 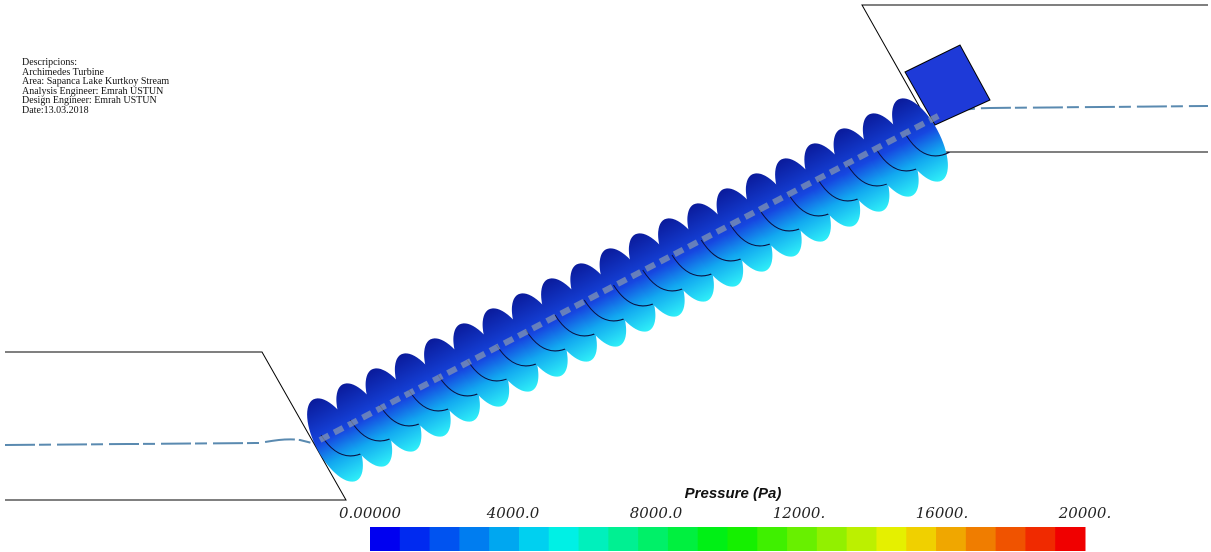 What do you see at coordinates (93, 91) in the screenshot?
I see `description-line: Analysis Engineer: Emrah USTUN` at bounding box center [93, 91].